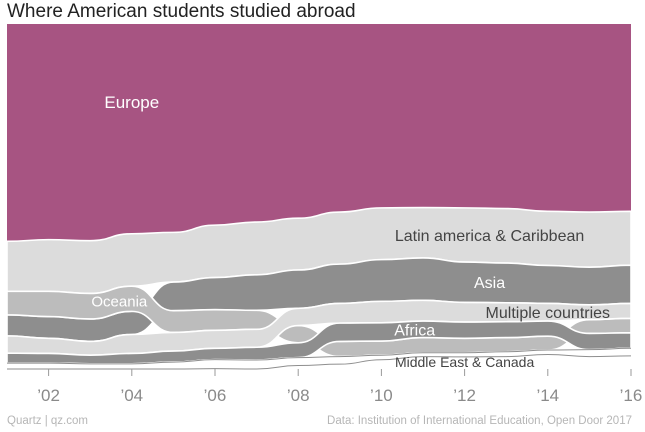 The width and height of the screenshot is (645, 432). What do you see at coordinates (547, 395) in the screenshot?
I see `x-tick-label: ’14` at bounding box center [547, 395].